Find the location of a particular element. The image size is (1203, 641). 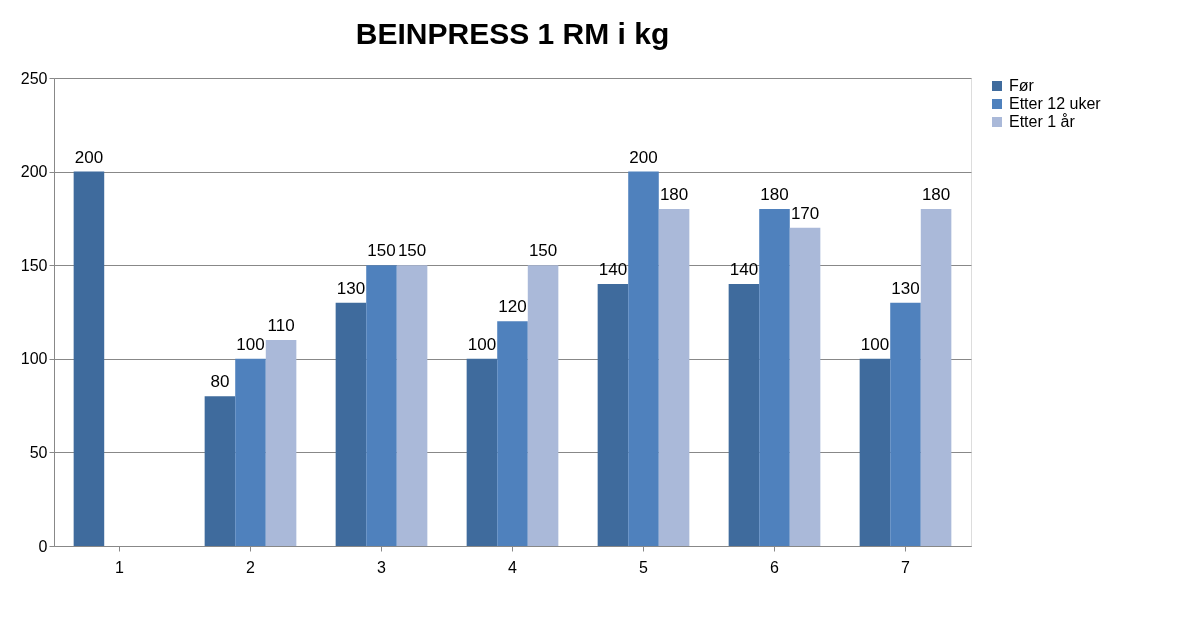

legend-label: Etter 12 uker is located at coordinates (1055, 103).